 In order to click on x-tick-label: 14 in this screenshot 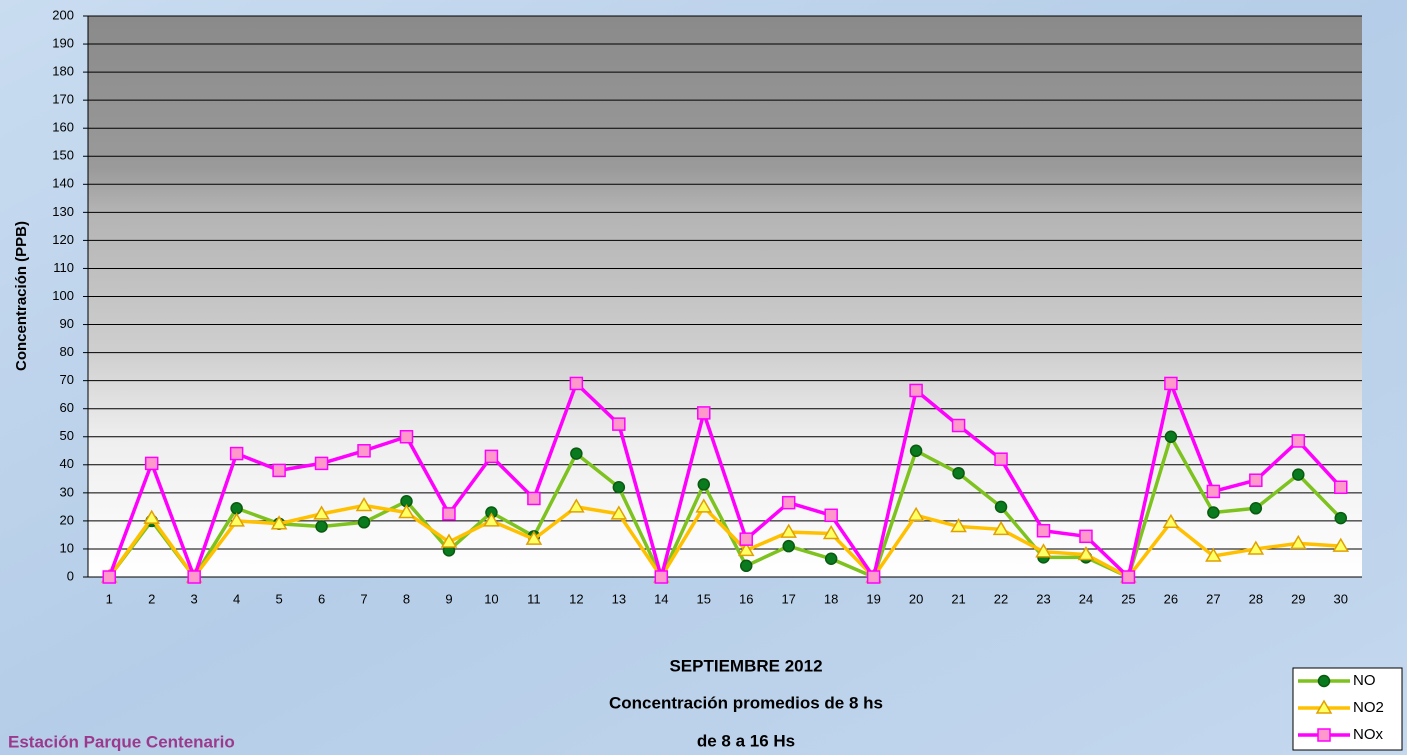, I will do `click(661, 598)`.